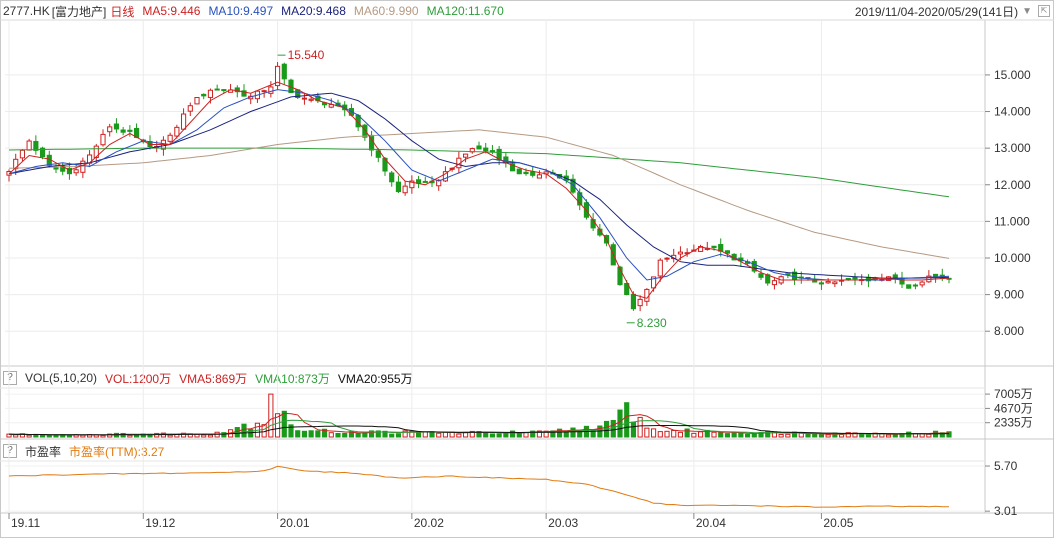 The height and width of the screenshot is (538, 1054). Describe the element at coordinates (10, 451) in the screenshot. I see `pe-help-icon: ?` at that location.